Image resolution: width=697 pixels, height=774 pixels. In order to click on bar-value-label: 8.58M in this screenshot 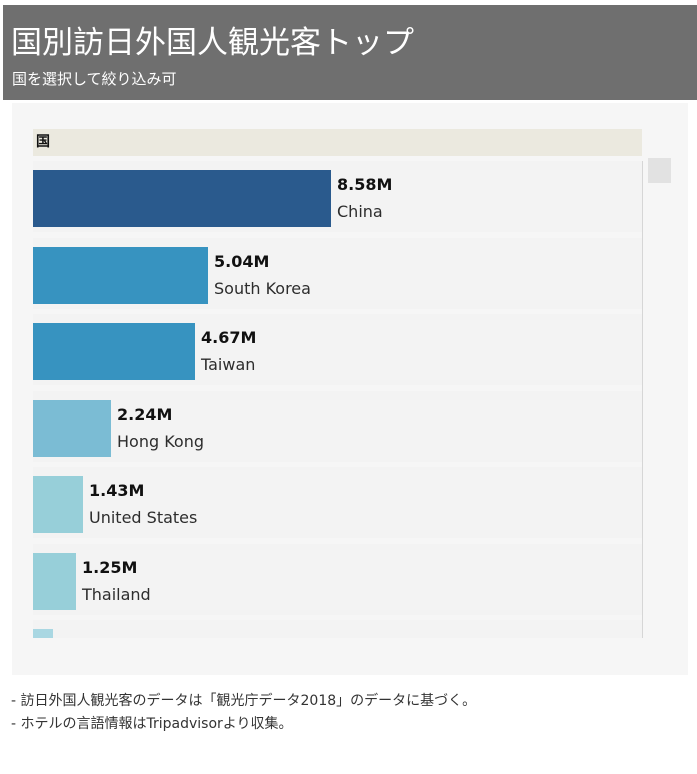, I will do `click(365, 184)`.